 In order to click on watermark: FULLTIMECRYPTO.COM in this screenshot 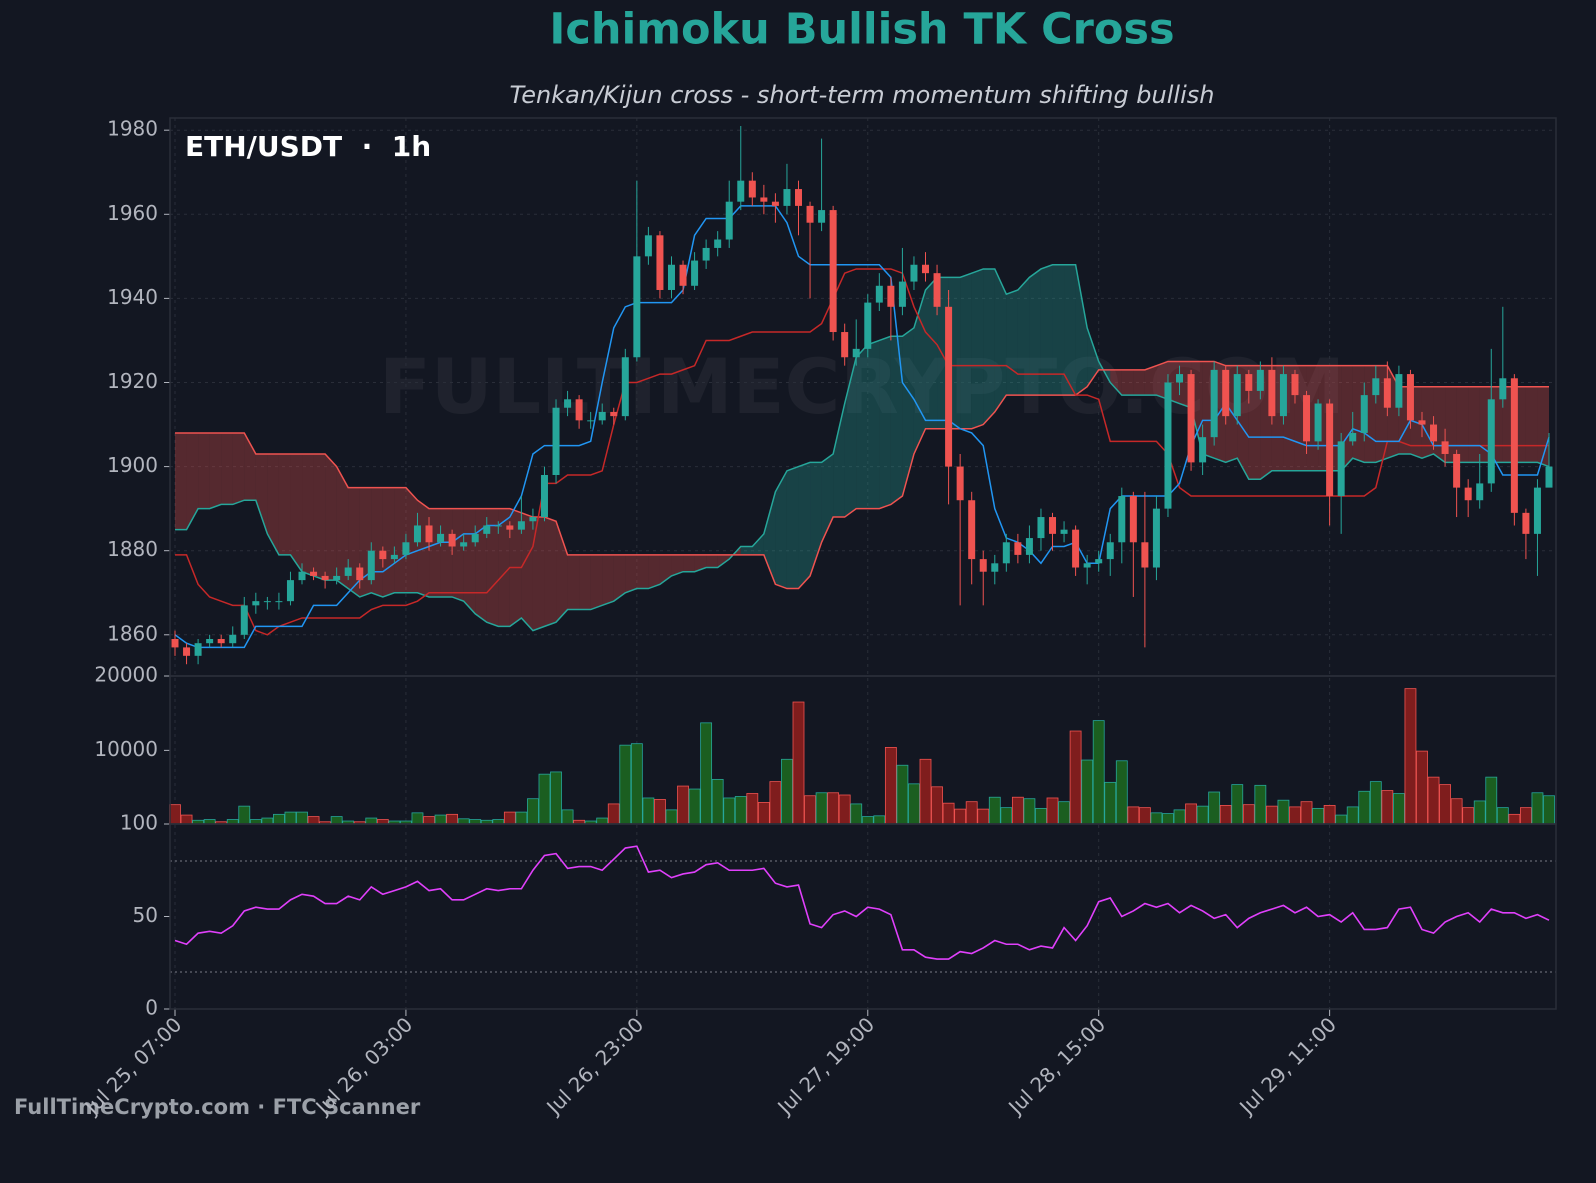, I will do `click(862, 386)`.